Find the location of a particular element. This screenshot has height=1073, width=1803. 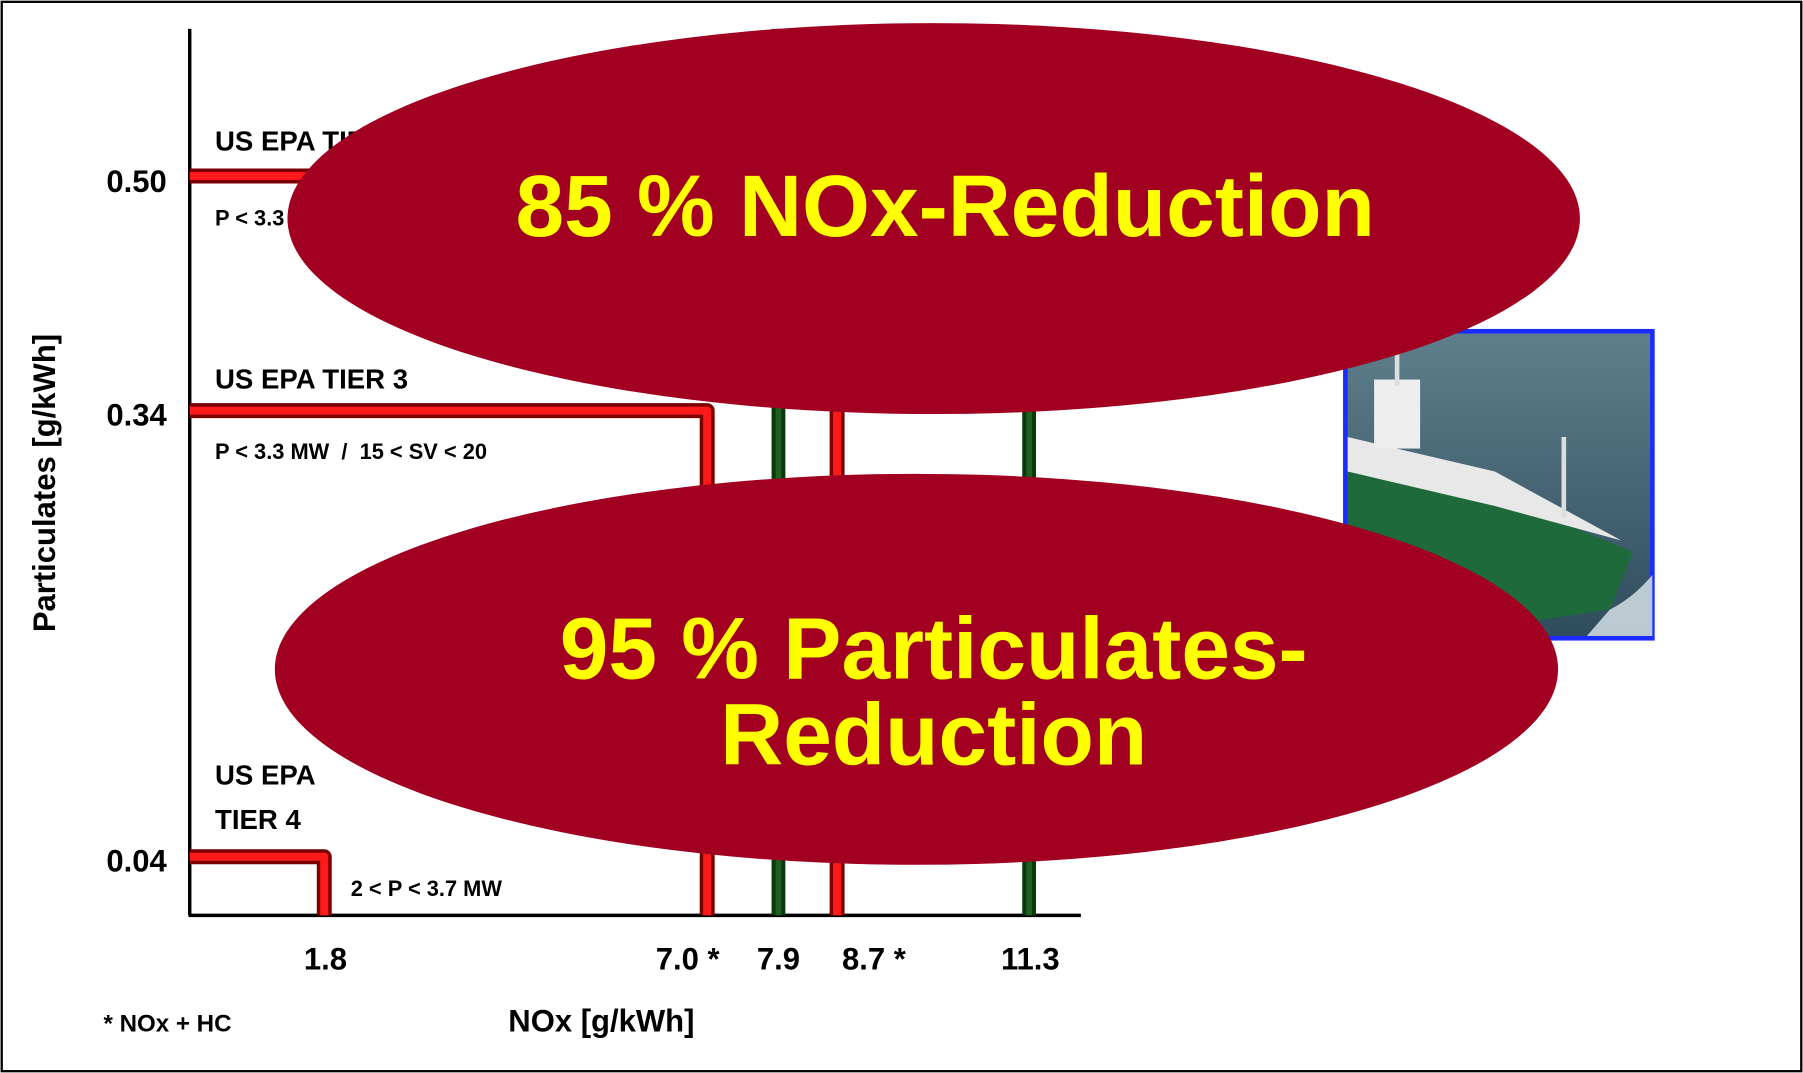

callout-text: 85 % NOx-Reduction is located at coordinates (945, 206).